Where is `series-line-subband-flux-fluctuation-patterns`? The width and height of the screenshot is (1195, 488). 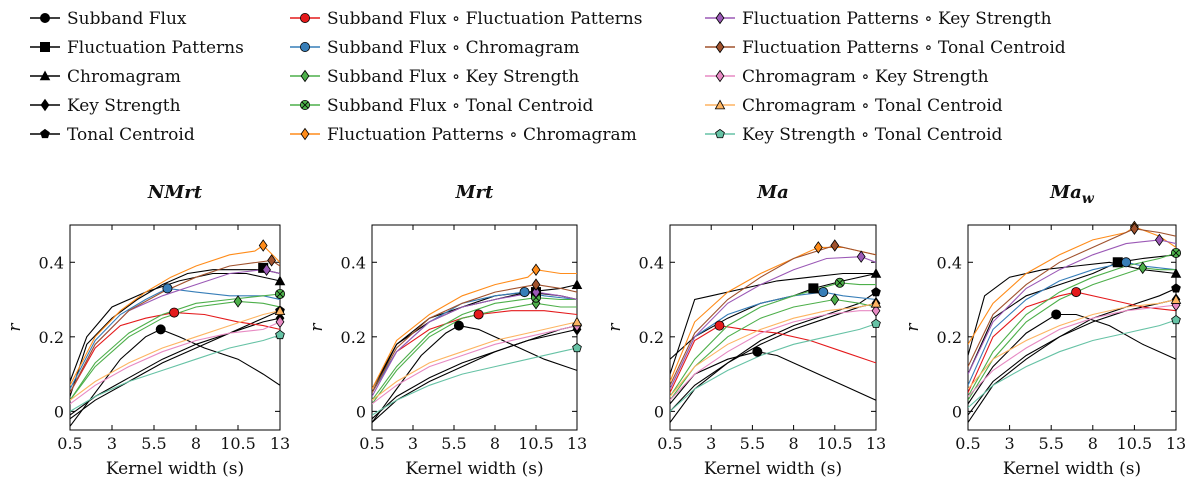
series-line-subband-flux-fluctuation-patterns is located at coordinates (1072, 342).